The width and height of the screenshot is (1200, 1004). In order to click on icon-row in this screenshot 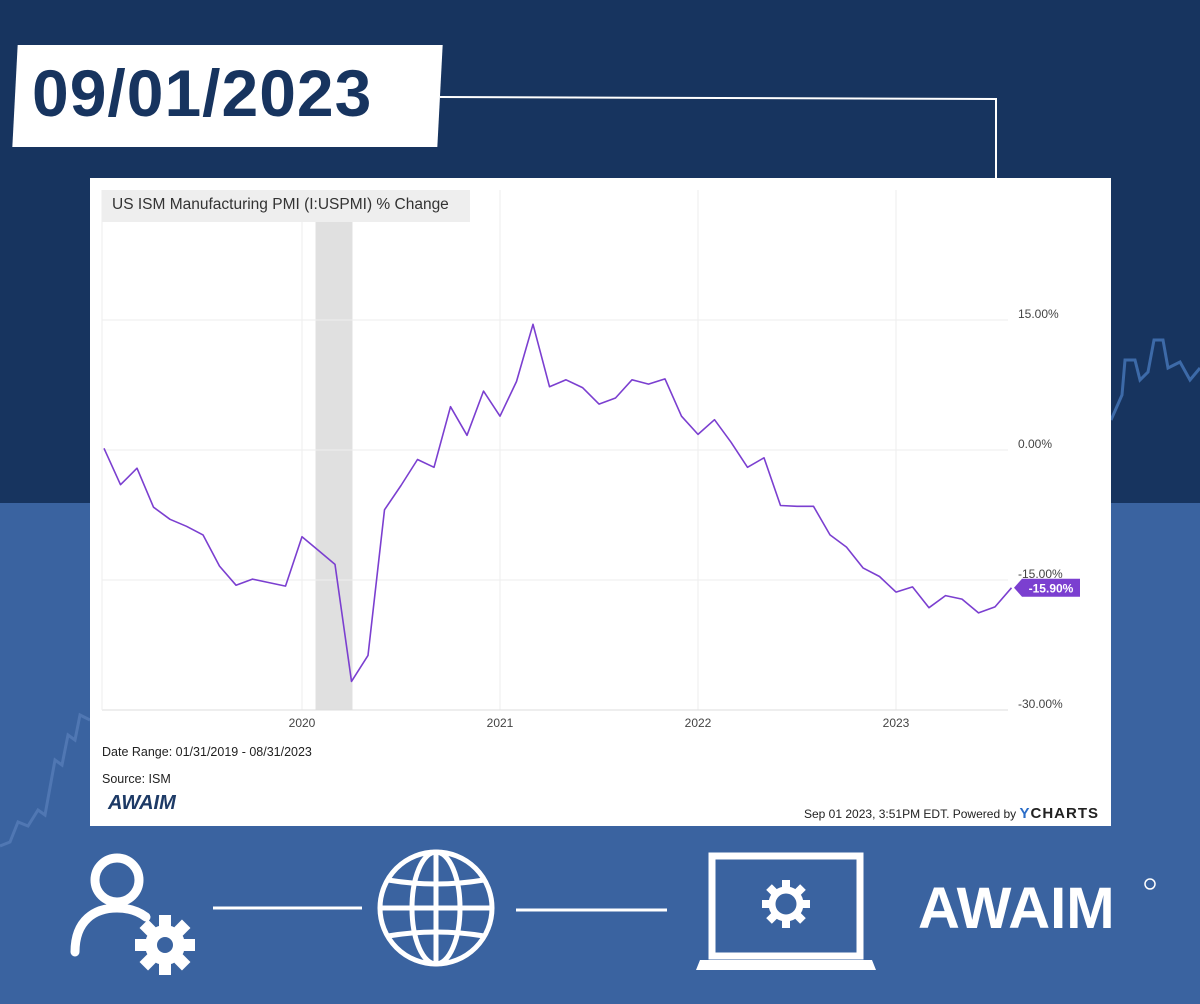, I will do `click(473, 912)`.